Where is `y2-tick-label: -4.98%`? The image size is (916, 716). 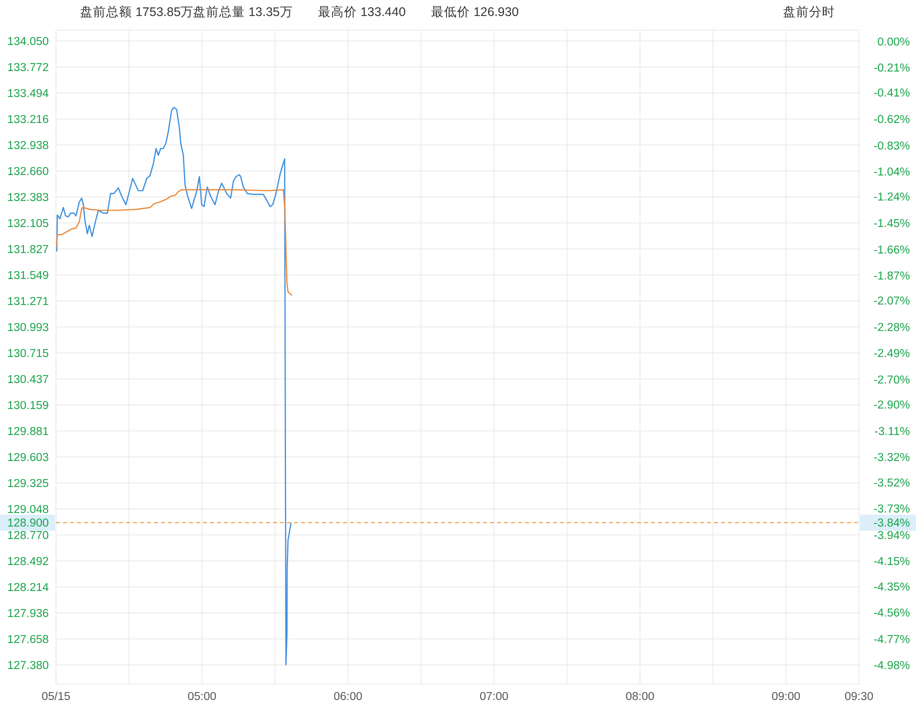
y2-tick-label: -4.98% is located at coordinates (892, 666).